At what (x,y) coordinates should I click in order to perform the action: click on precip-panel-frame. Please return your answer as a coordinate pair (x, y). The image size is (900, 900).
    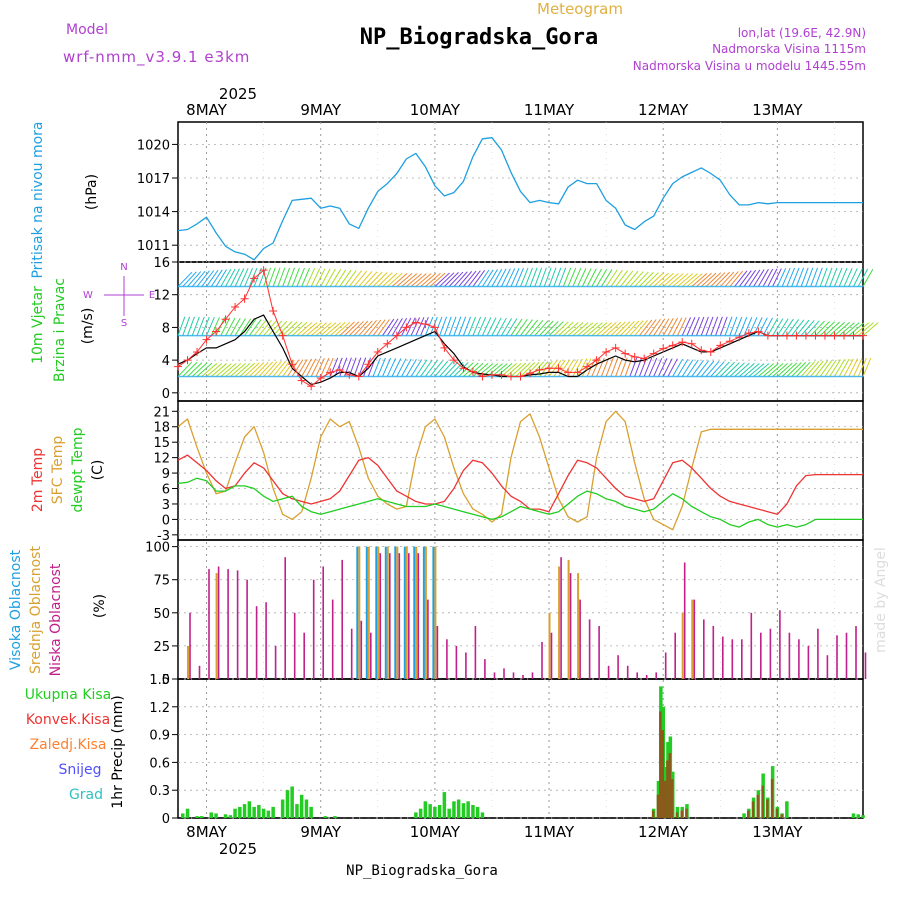
    Looking at the image, I should click on (520, 748).